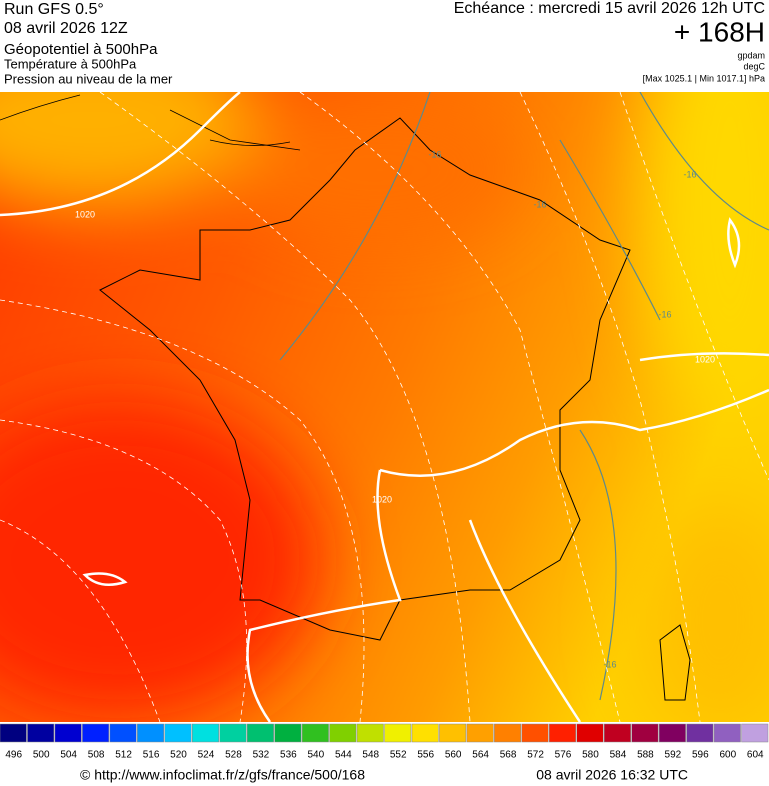 This screenshot has width=769, height=786. I want to click on legend-label: 588, so click(645, 755).